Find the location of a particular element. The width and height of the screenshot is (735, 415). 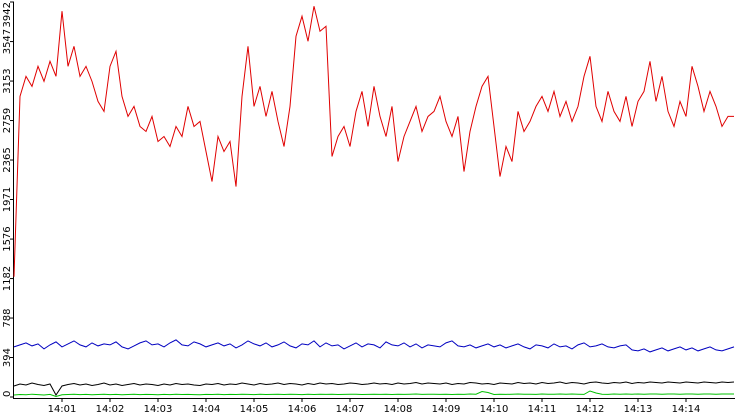

y-tick-label: 1971 is located at coordinates (7, 199).